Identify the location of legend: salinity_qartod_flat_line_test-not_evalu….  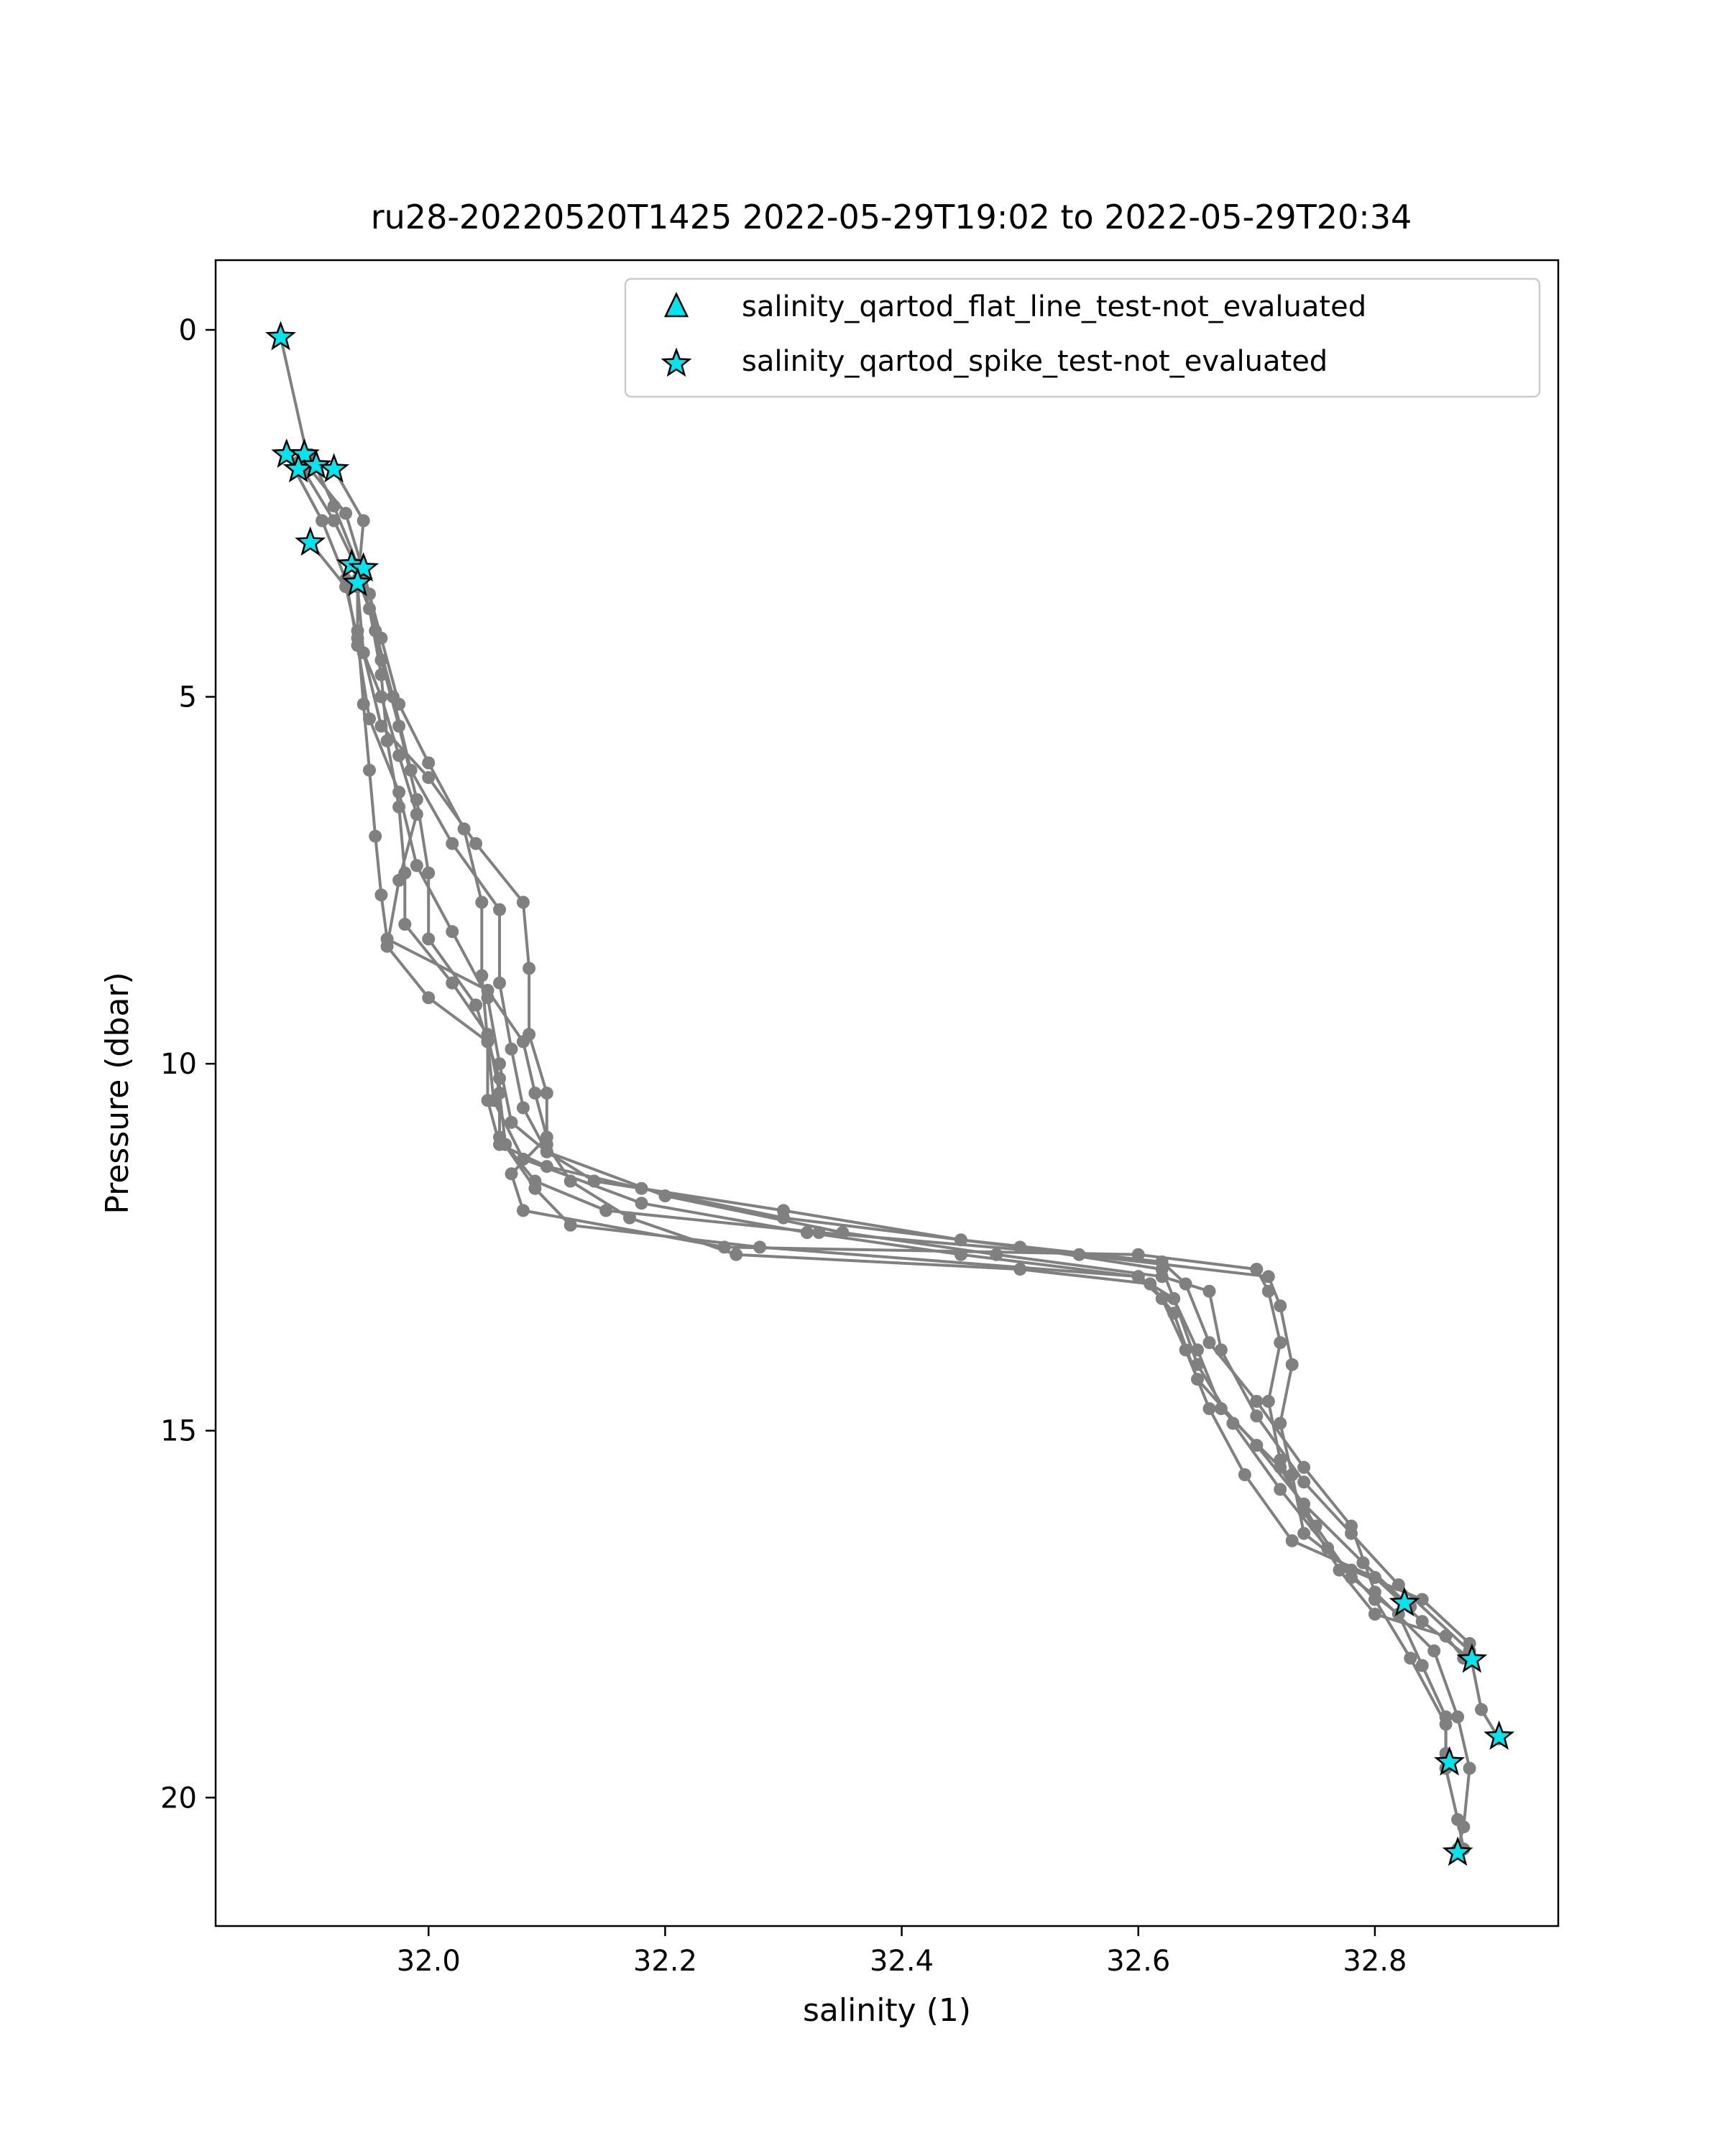
(1082, 337).